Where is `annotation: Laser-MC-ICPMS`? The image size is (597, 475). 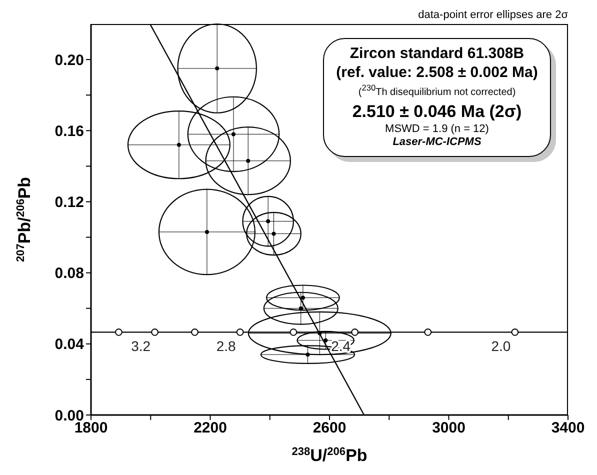 annotation: Laser-MC-ICPMS is located at coordinates (437, 142).